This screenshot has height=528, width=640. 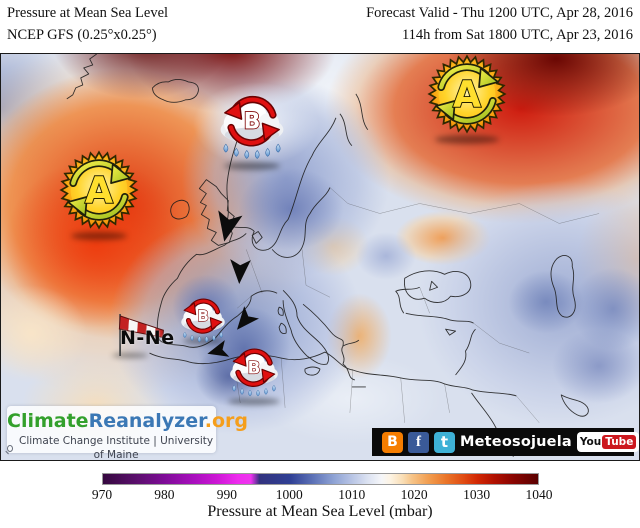 I want to click on britain-coast, so click(x=216, y=212).